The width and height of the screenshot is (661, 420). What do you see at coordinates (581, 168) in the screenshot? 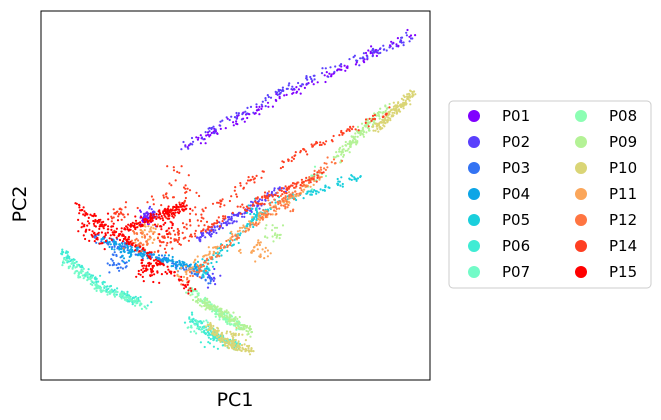
I see `legend-marker-p10` at bounding box center [581, 168].